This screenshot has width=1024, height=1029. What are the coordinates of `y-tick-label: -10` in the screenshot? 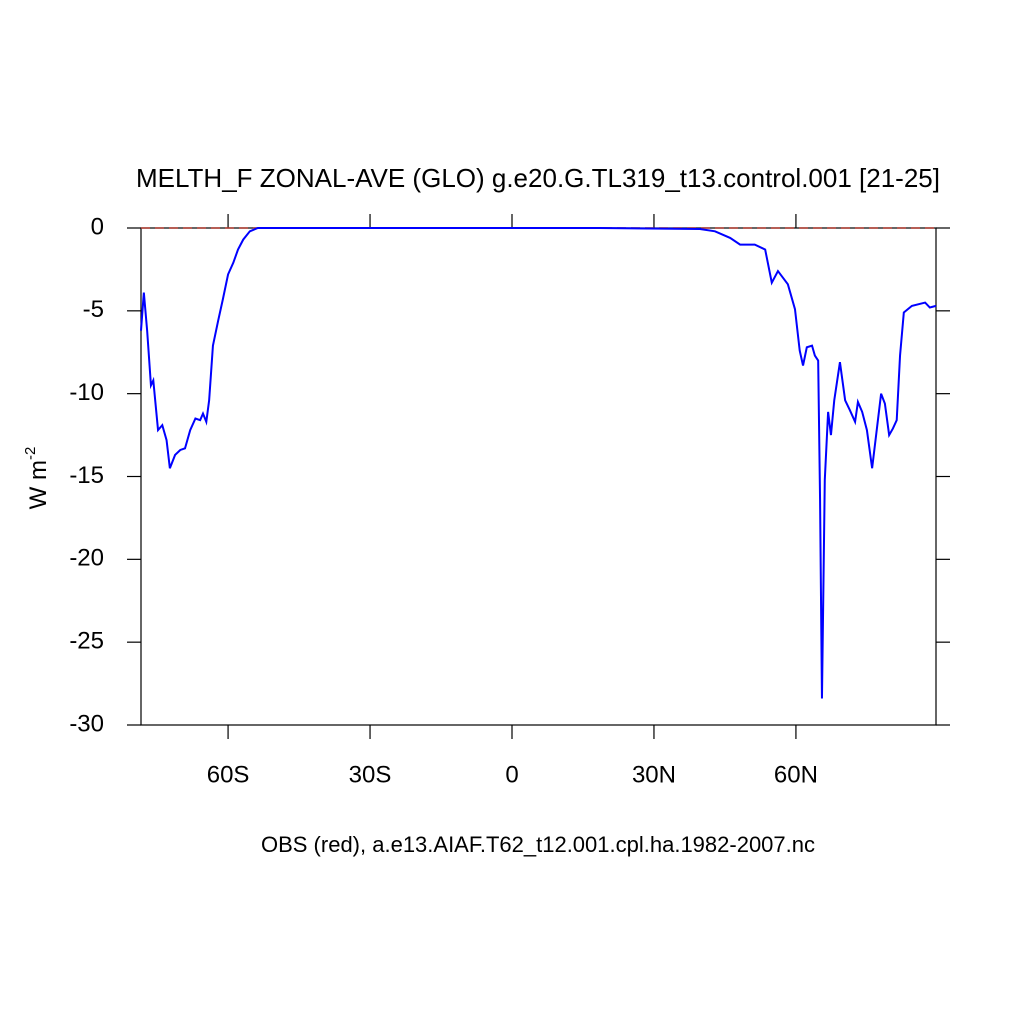 It's located at (86, 392).